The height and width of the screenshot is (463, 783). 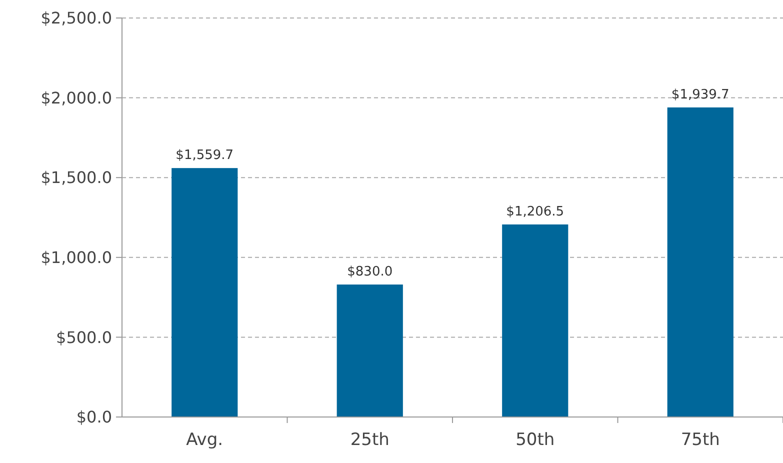 I want to click on x-tick-label: 25th, so click(x=370, y=440).